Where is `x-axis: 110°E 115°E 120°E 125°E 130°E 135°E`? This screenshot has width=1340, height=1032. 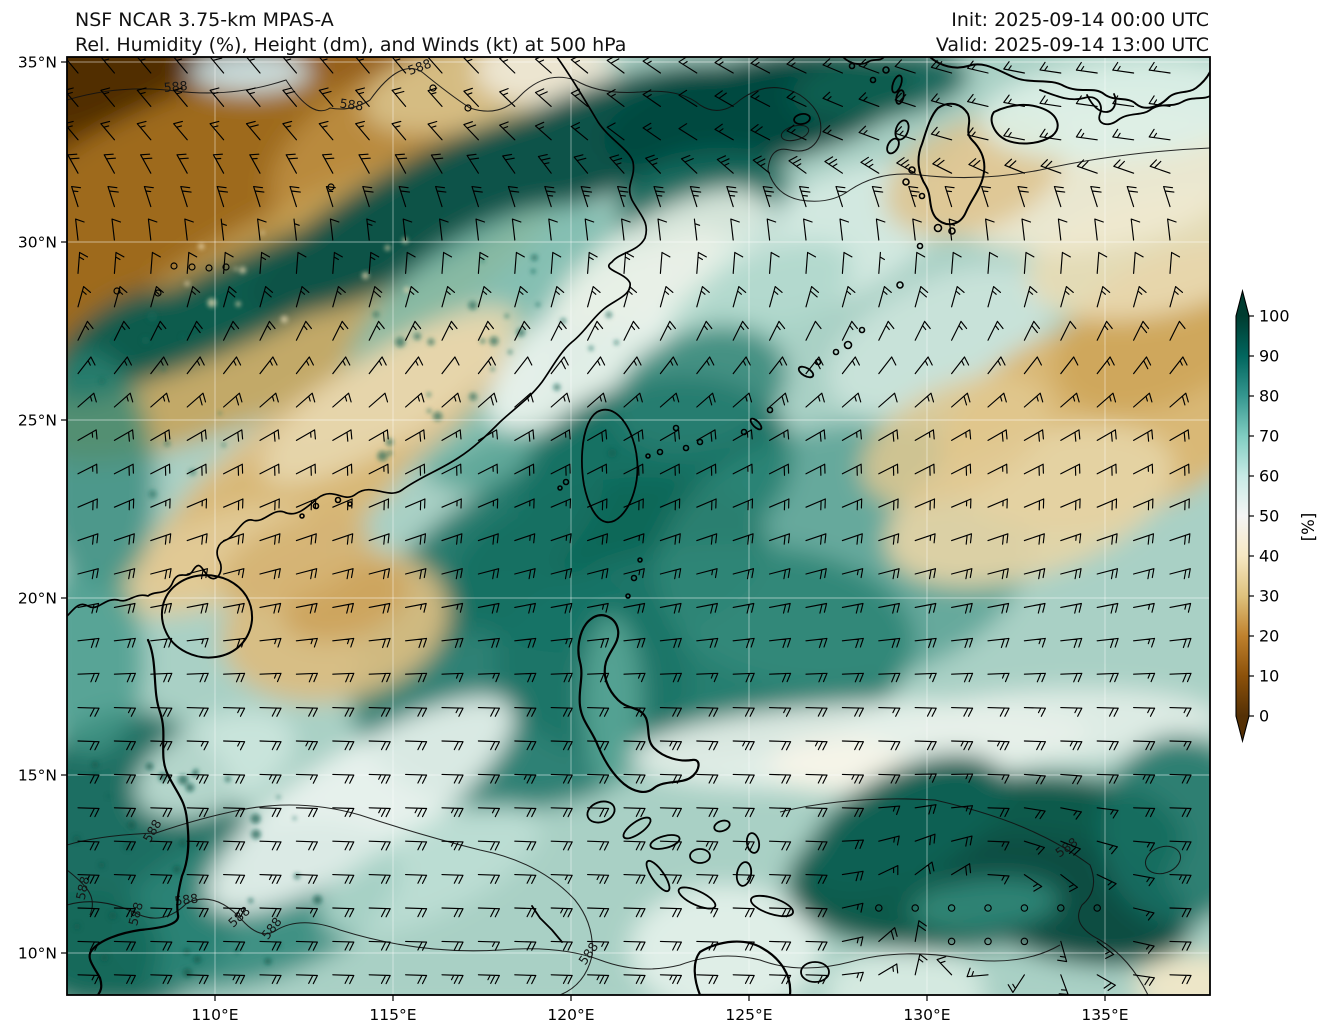 x-axis: 110°E 115°E 120°E 125°E 130°E 135°E is located at coordinates (660, 1009).